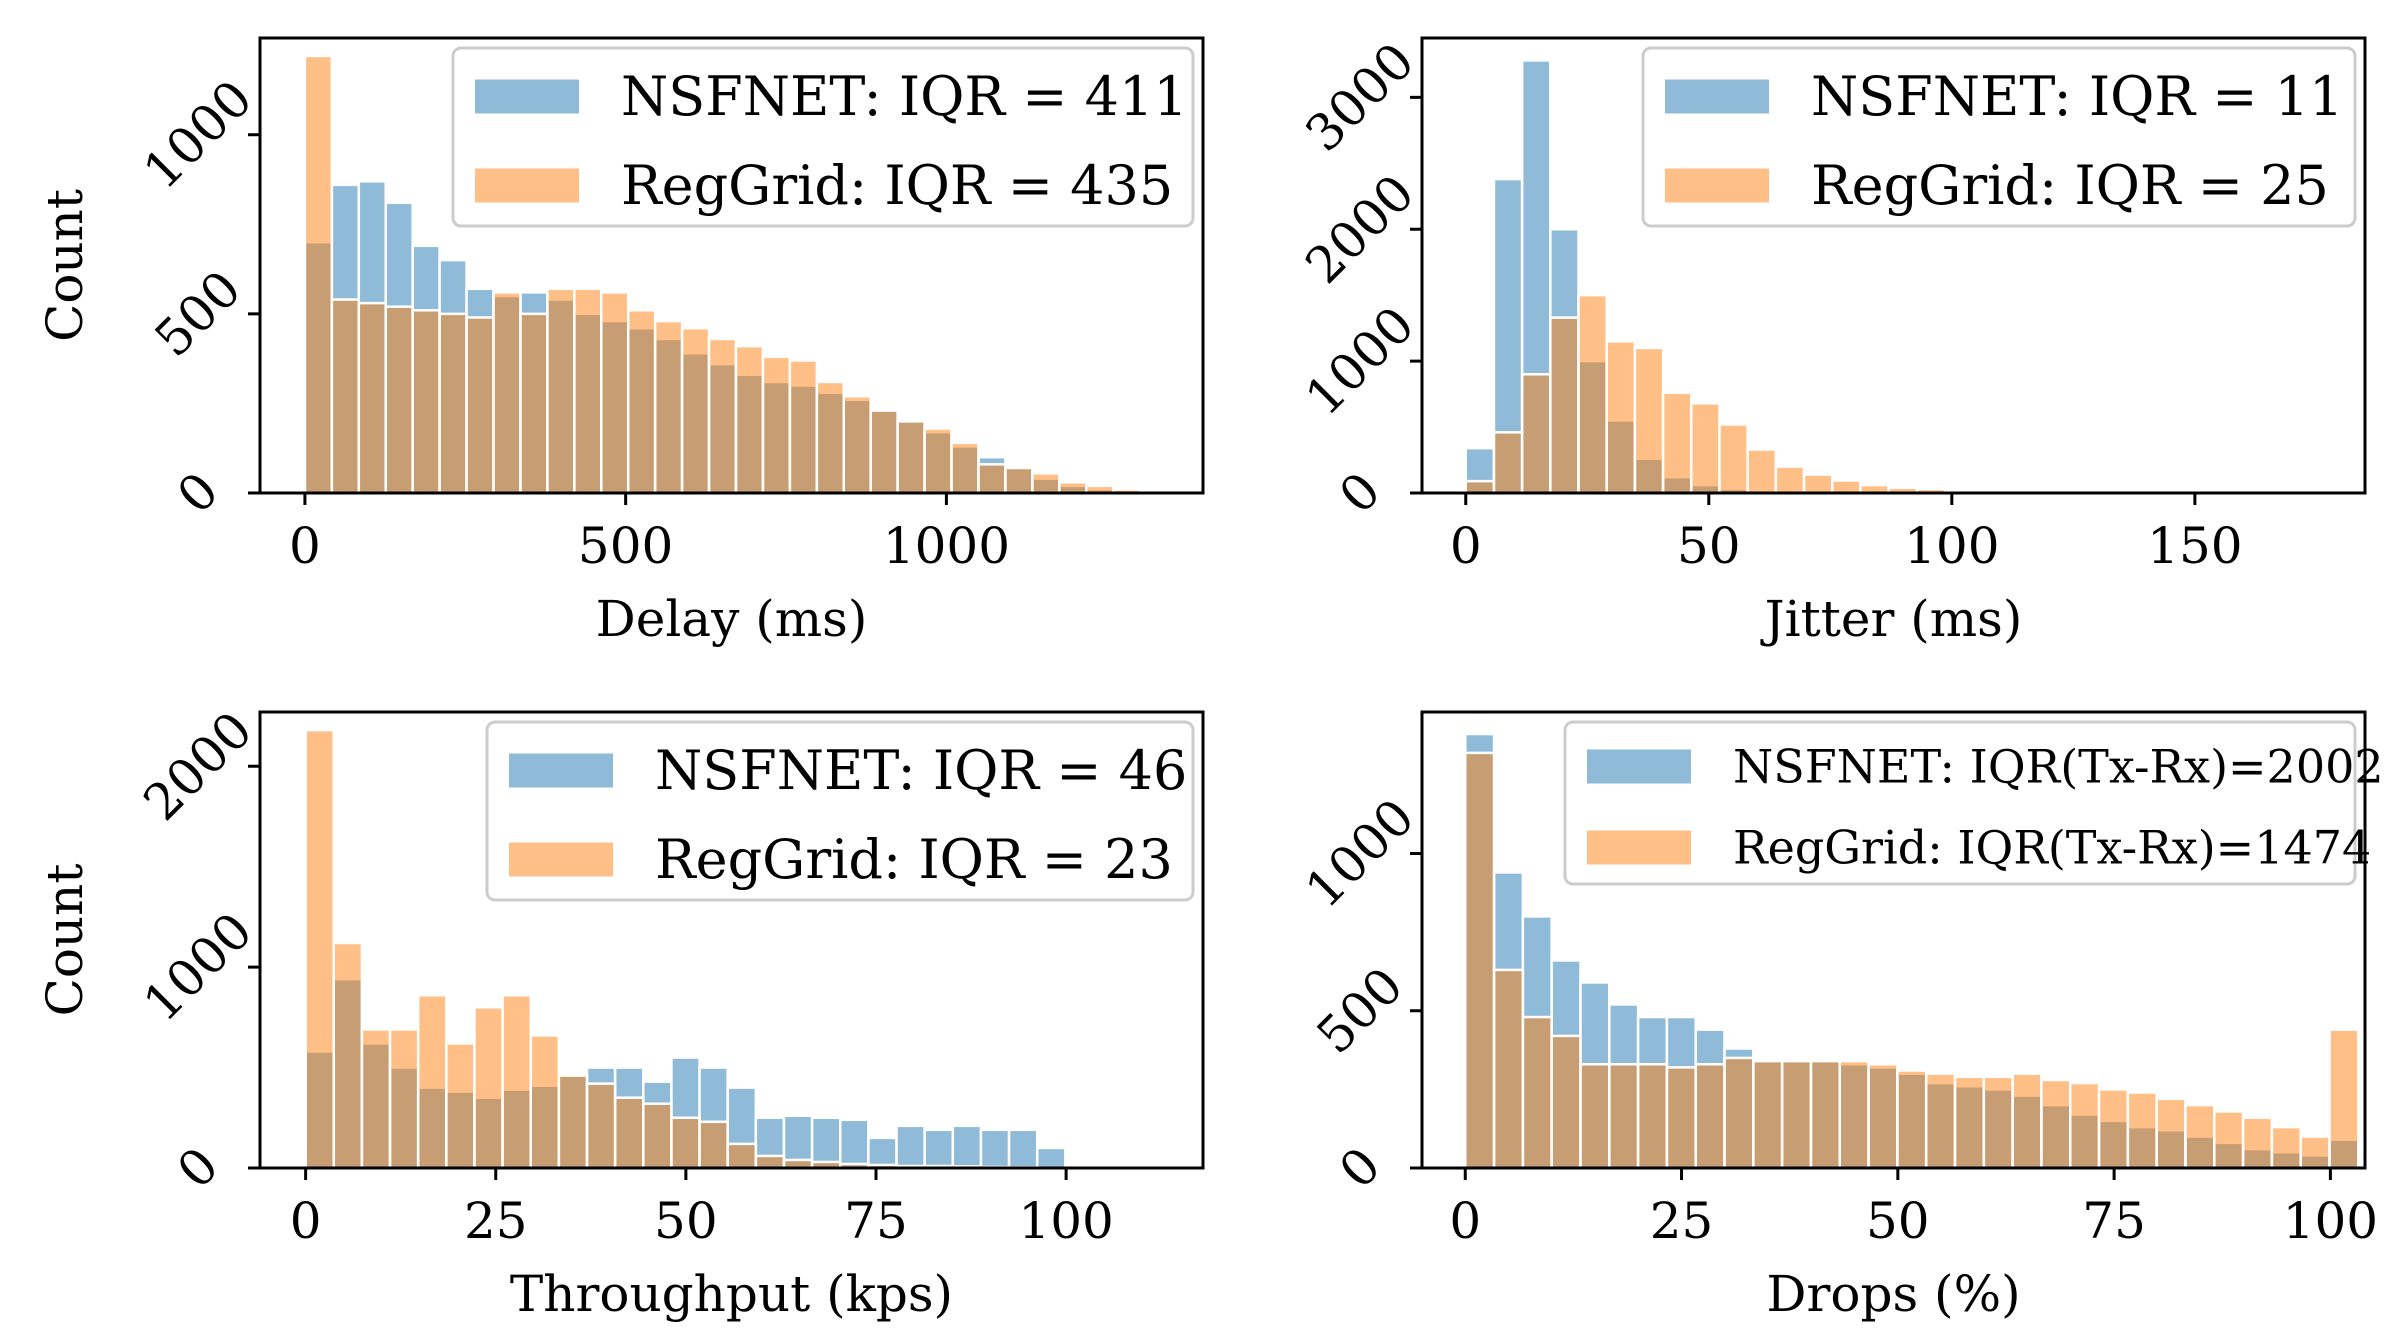 This screenshot has width=2392, height=1333. I want to click on drops-axes-frame, so click(1893, 940).